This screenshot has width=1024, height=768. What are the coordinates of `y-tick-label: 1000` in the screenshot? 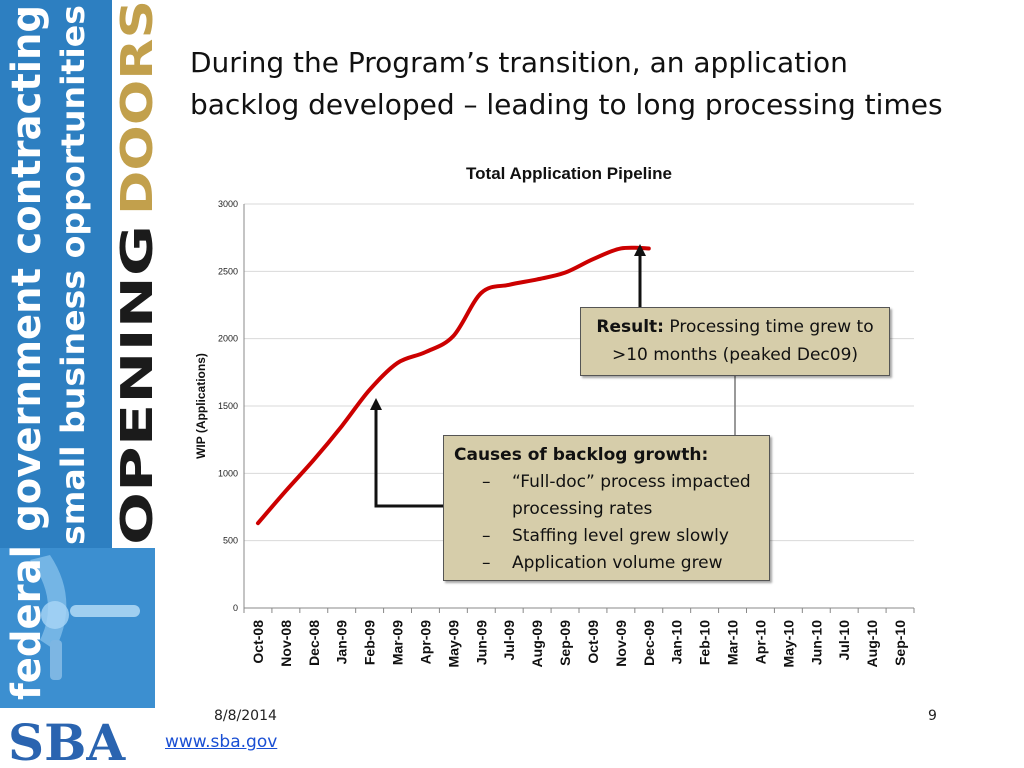 It's located at (228, 473).